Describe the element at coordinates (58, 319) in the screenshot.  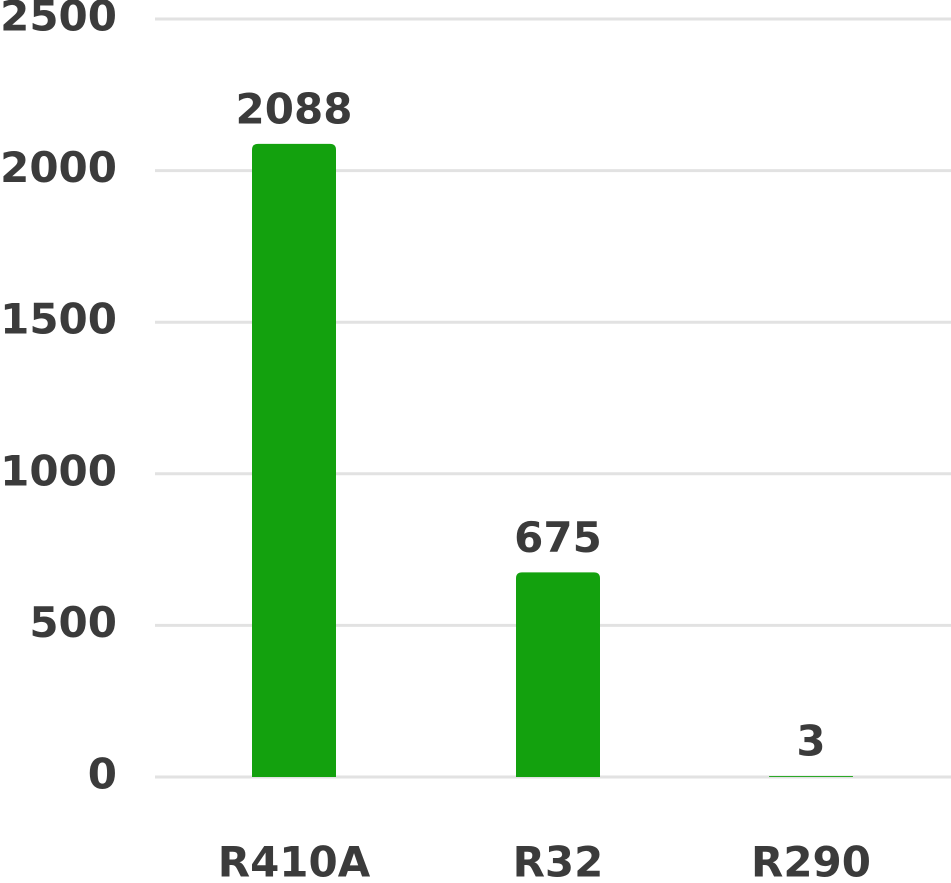
I see `y-tick-label: 1500` at that location.